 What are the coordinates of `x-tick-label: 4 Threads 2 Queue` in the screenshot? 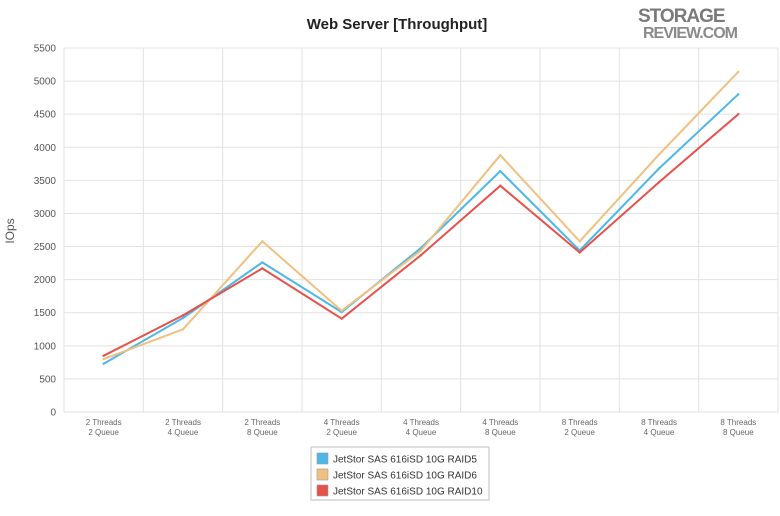 It's located at (342, 427).